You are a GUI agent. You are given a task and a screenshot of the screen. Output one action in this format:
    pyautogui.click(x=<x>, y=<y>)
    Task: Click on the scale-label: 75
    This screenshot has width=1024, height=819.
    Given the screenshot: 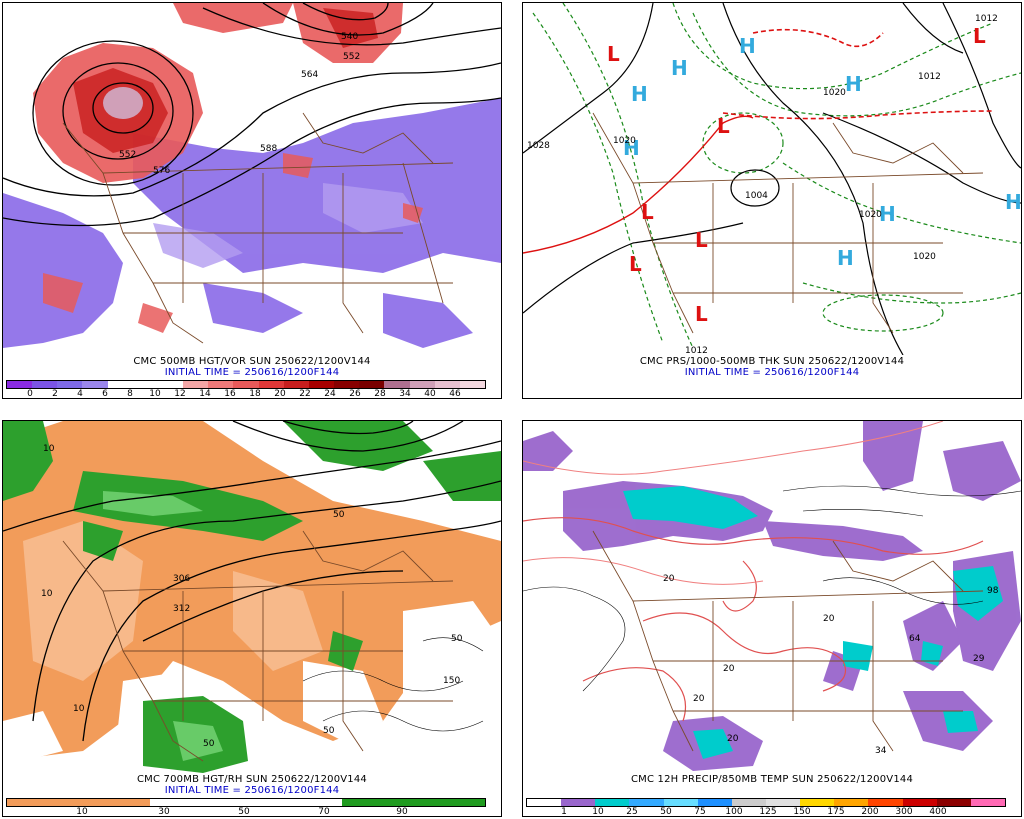 What is the action you would take?
    pyautogui.click(x=700, y=812)
    